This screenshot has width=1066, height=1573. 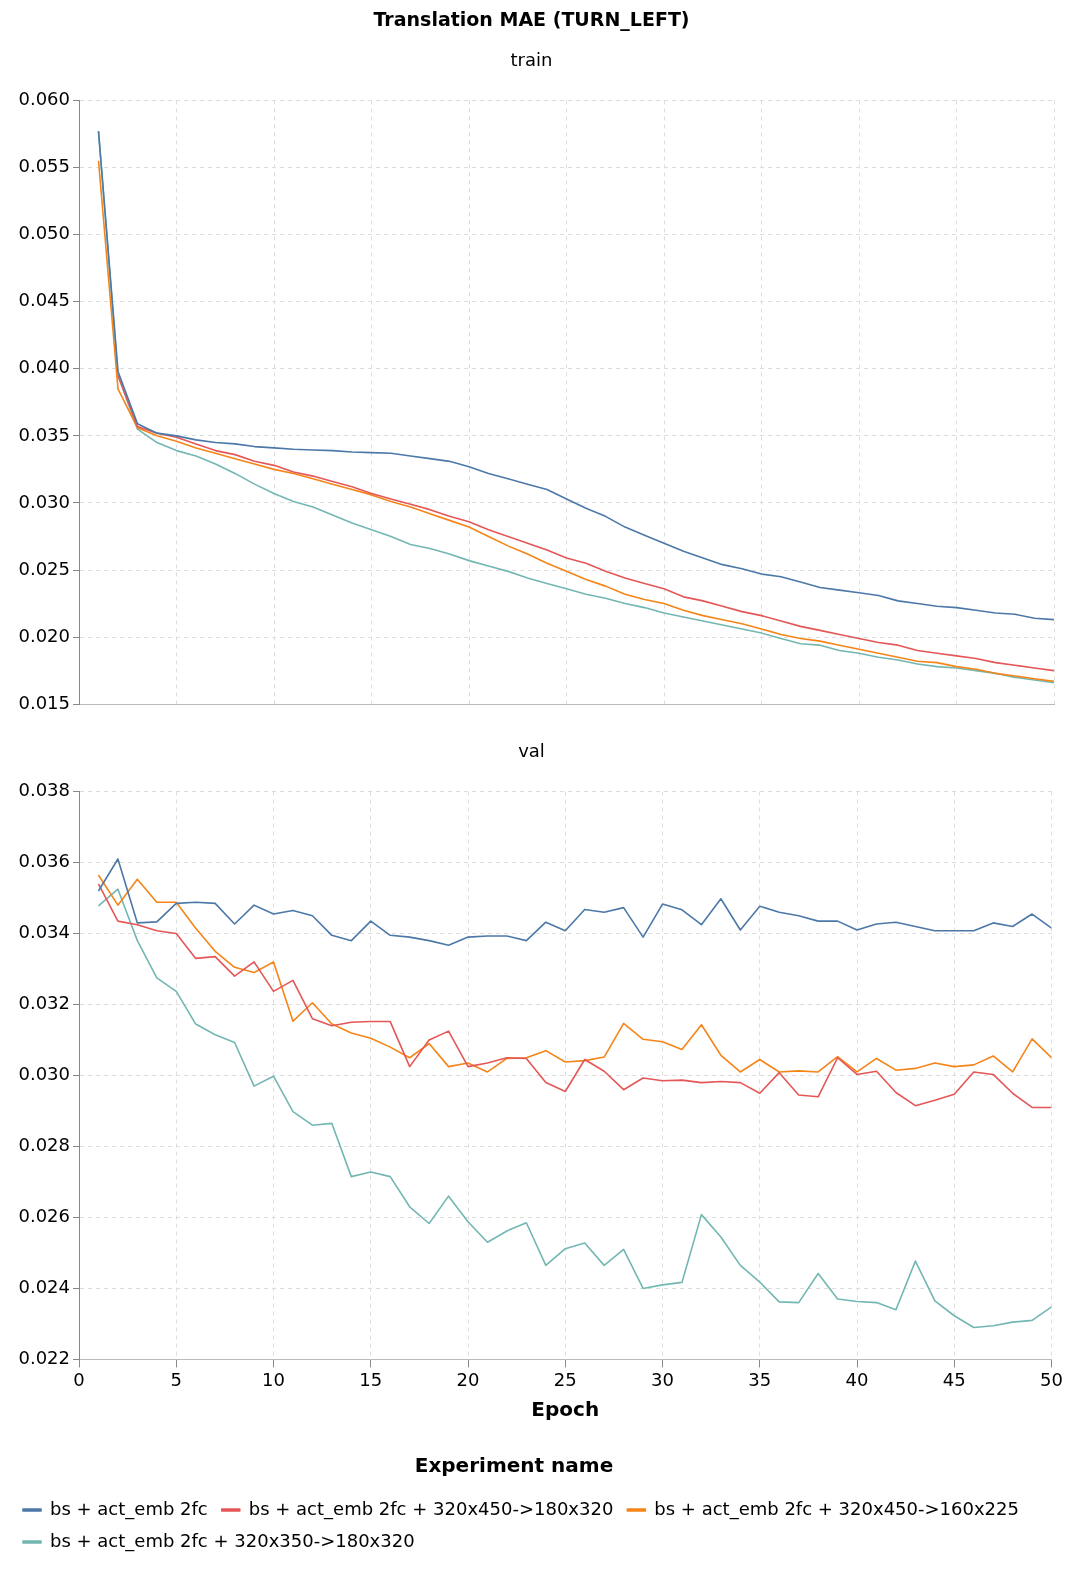 What do you see at coordinates (44, 233) in the screenshot?
I see `y-tick-label: 0.050` at bounding box center [44, 233].